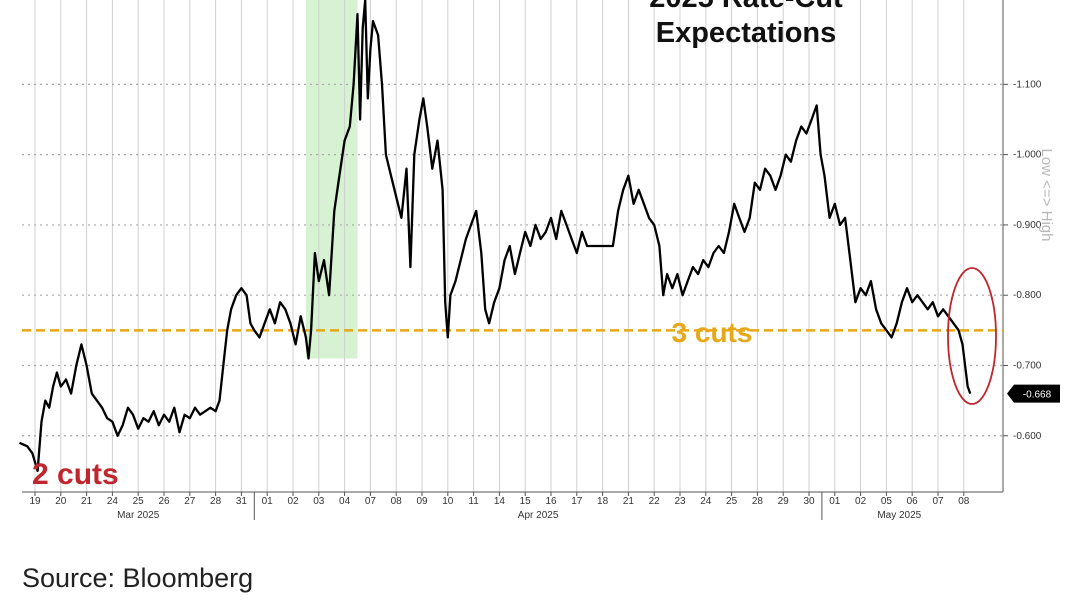 This screenshot has width=1081, height=610. Describe the element at coordinates (331, 179) in the screenshot. I see `highlight-band` at that location.